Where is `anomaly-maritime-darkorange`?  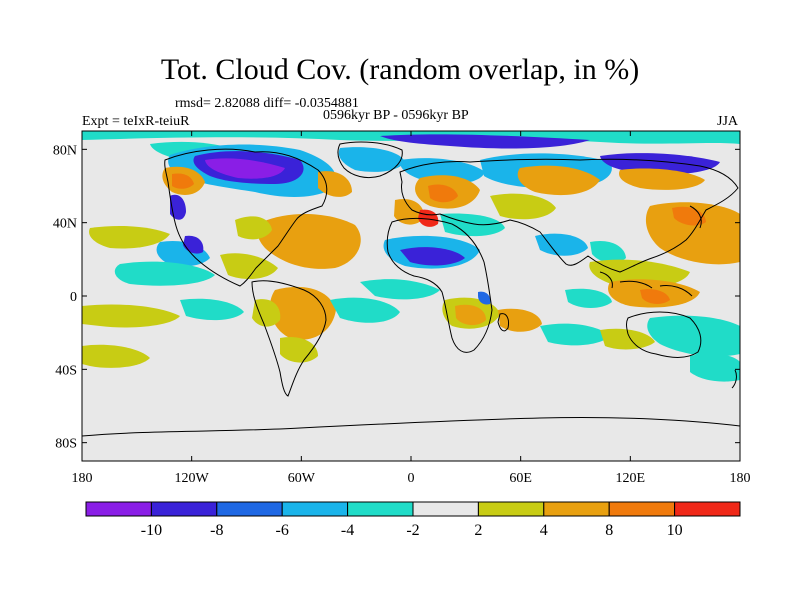 anomaly-maritime-darkorange is located at coordinates (655, 296).